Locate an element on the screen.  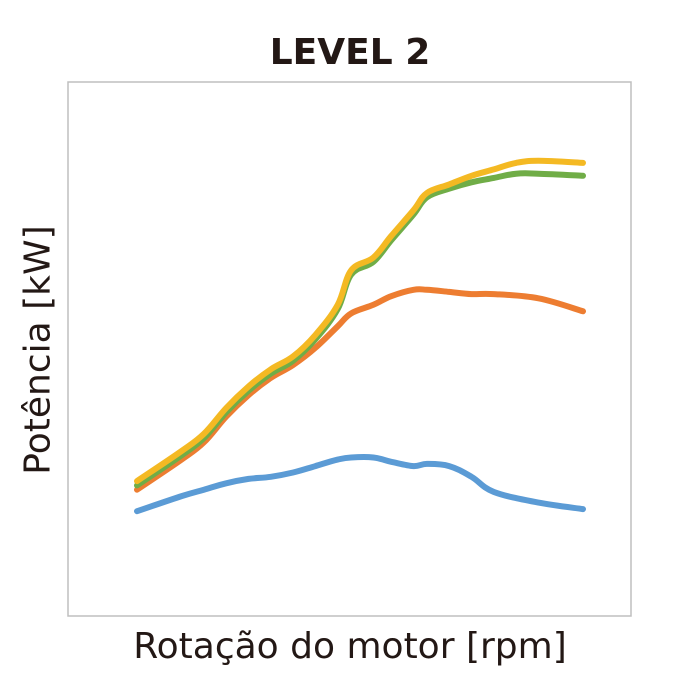
chart-title: LEVEL 2 is located at coordinates (350, 52).